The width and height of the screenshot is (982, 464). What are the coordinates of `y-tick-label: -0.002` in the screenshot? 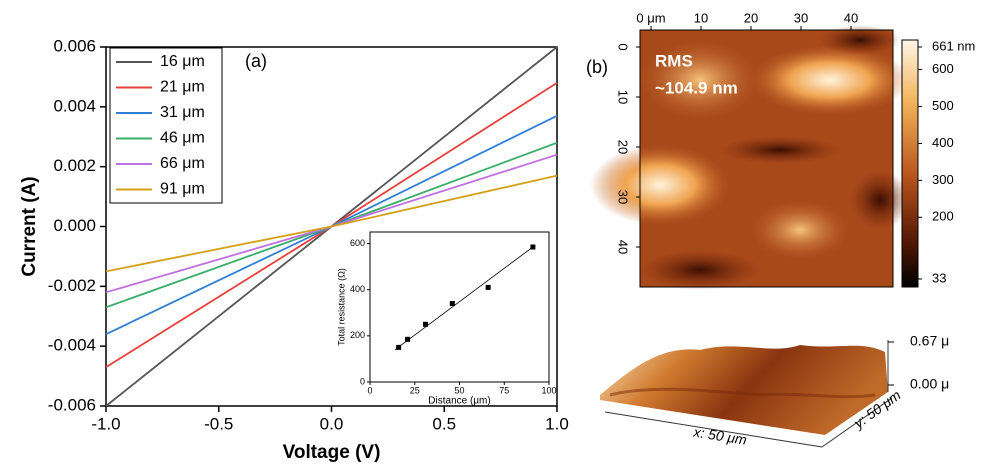 It's located at (72, 285).